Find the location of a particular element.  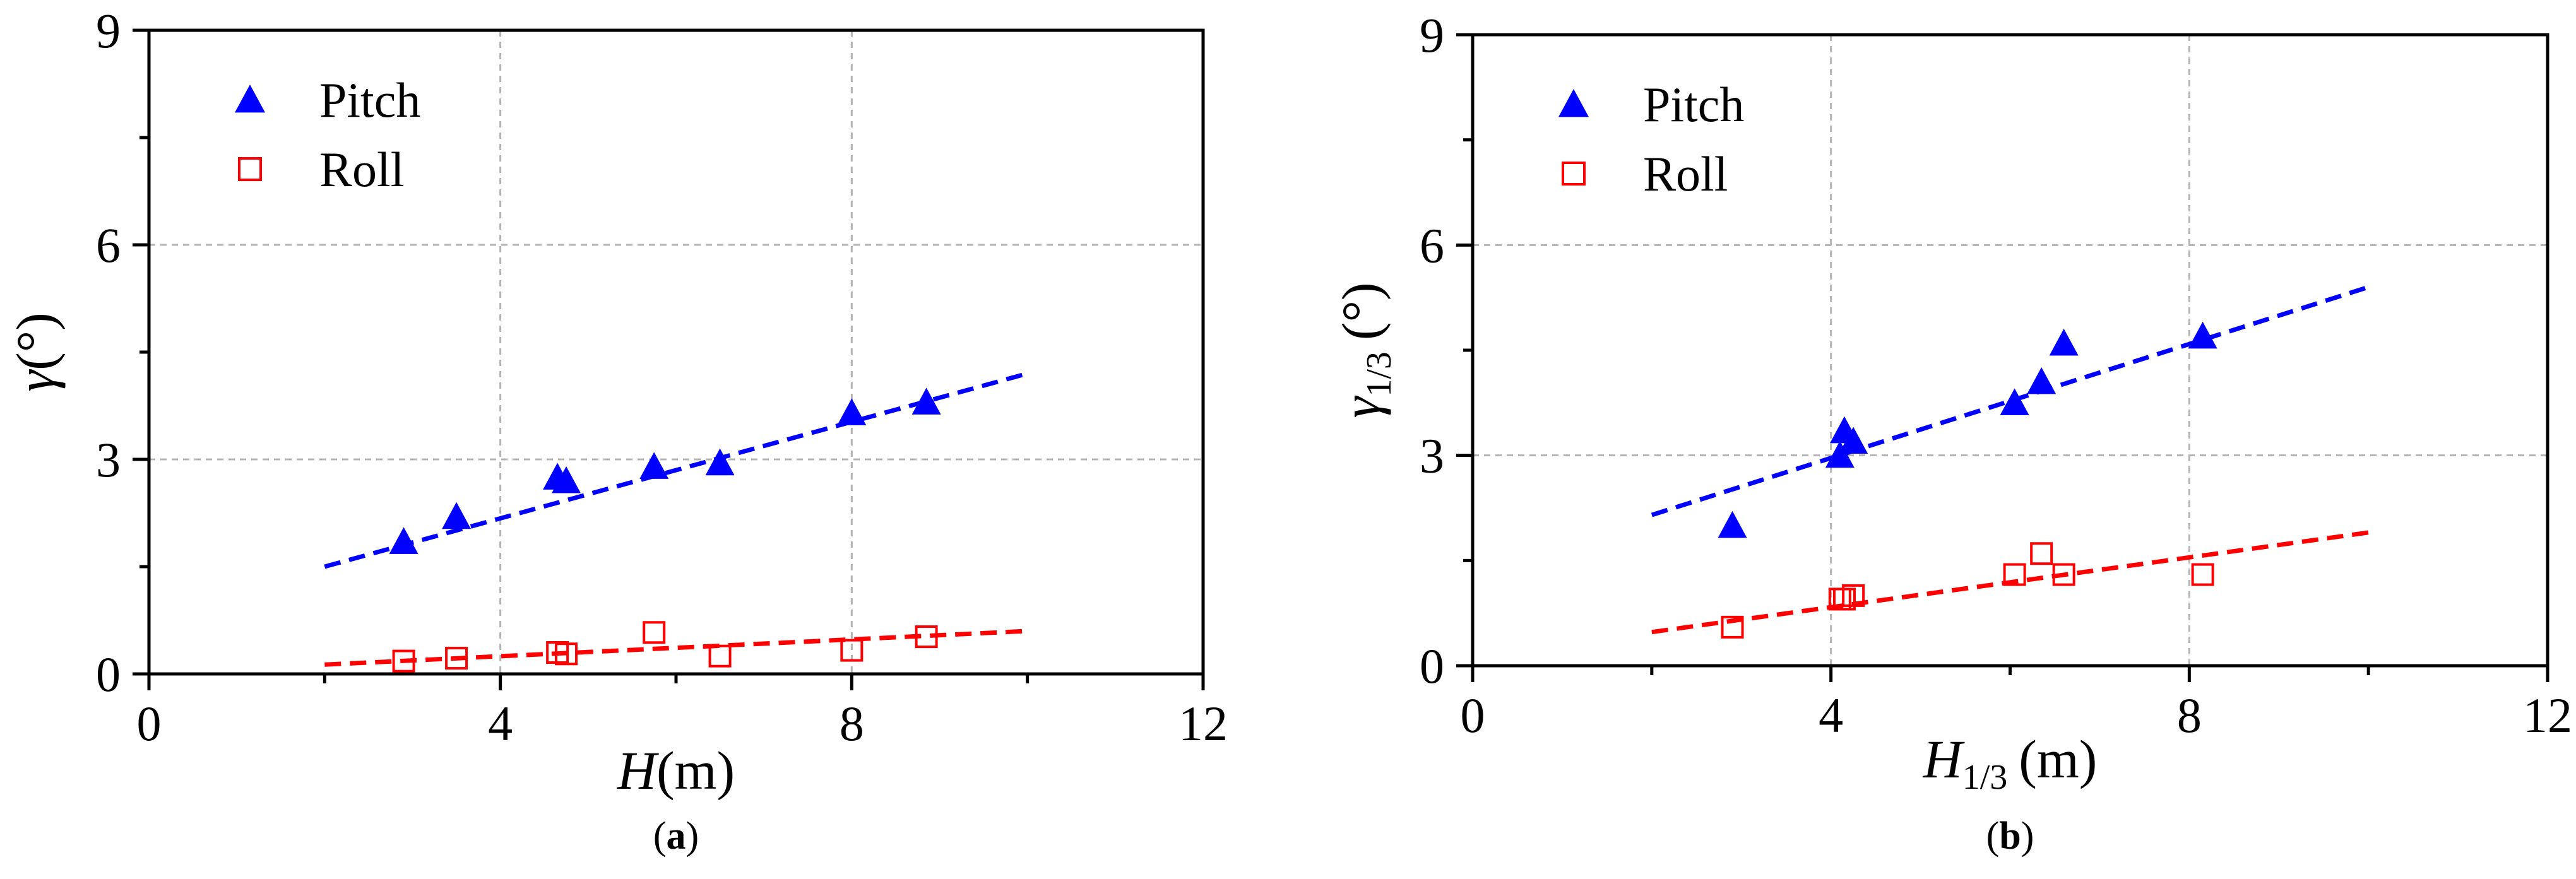

y-axis-subscript: 1/3 is located at coordinates (1380, 374).